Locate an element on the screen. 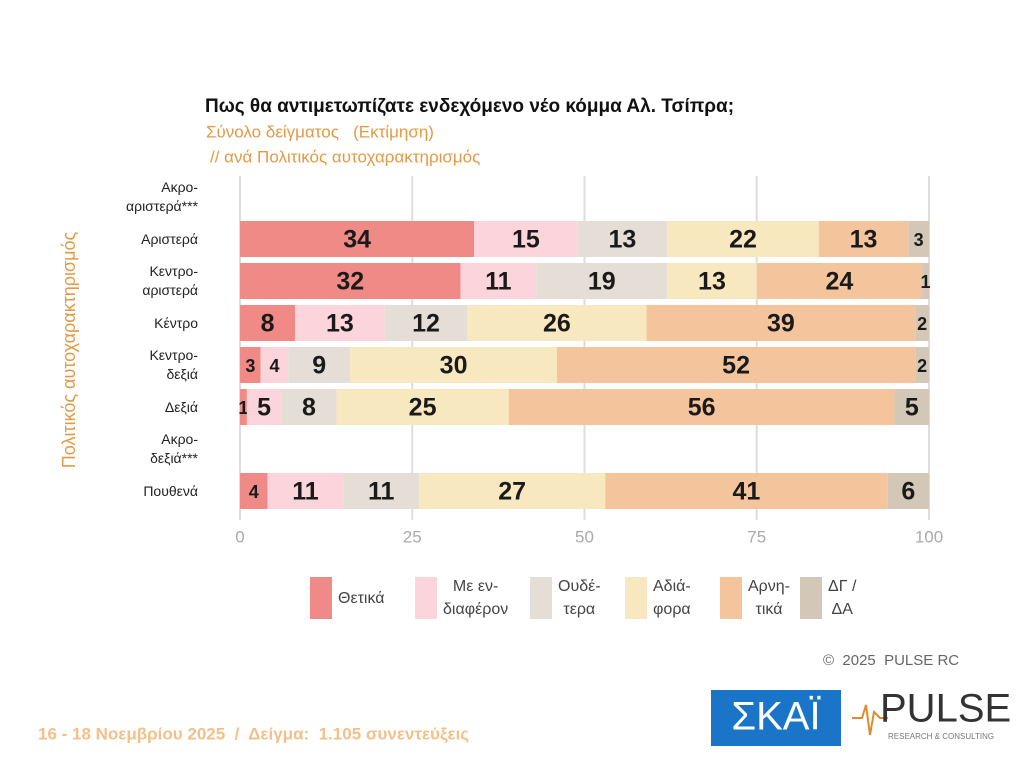  pulse-logo: PULSE is located at coordinates (945, 709).